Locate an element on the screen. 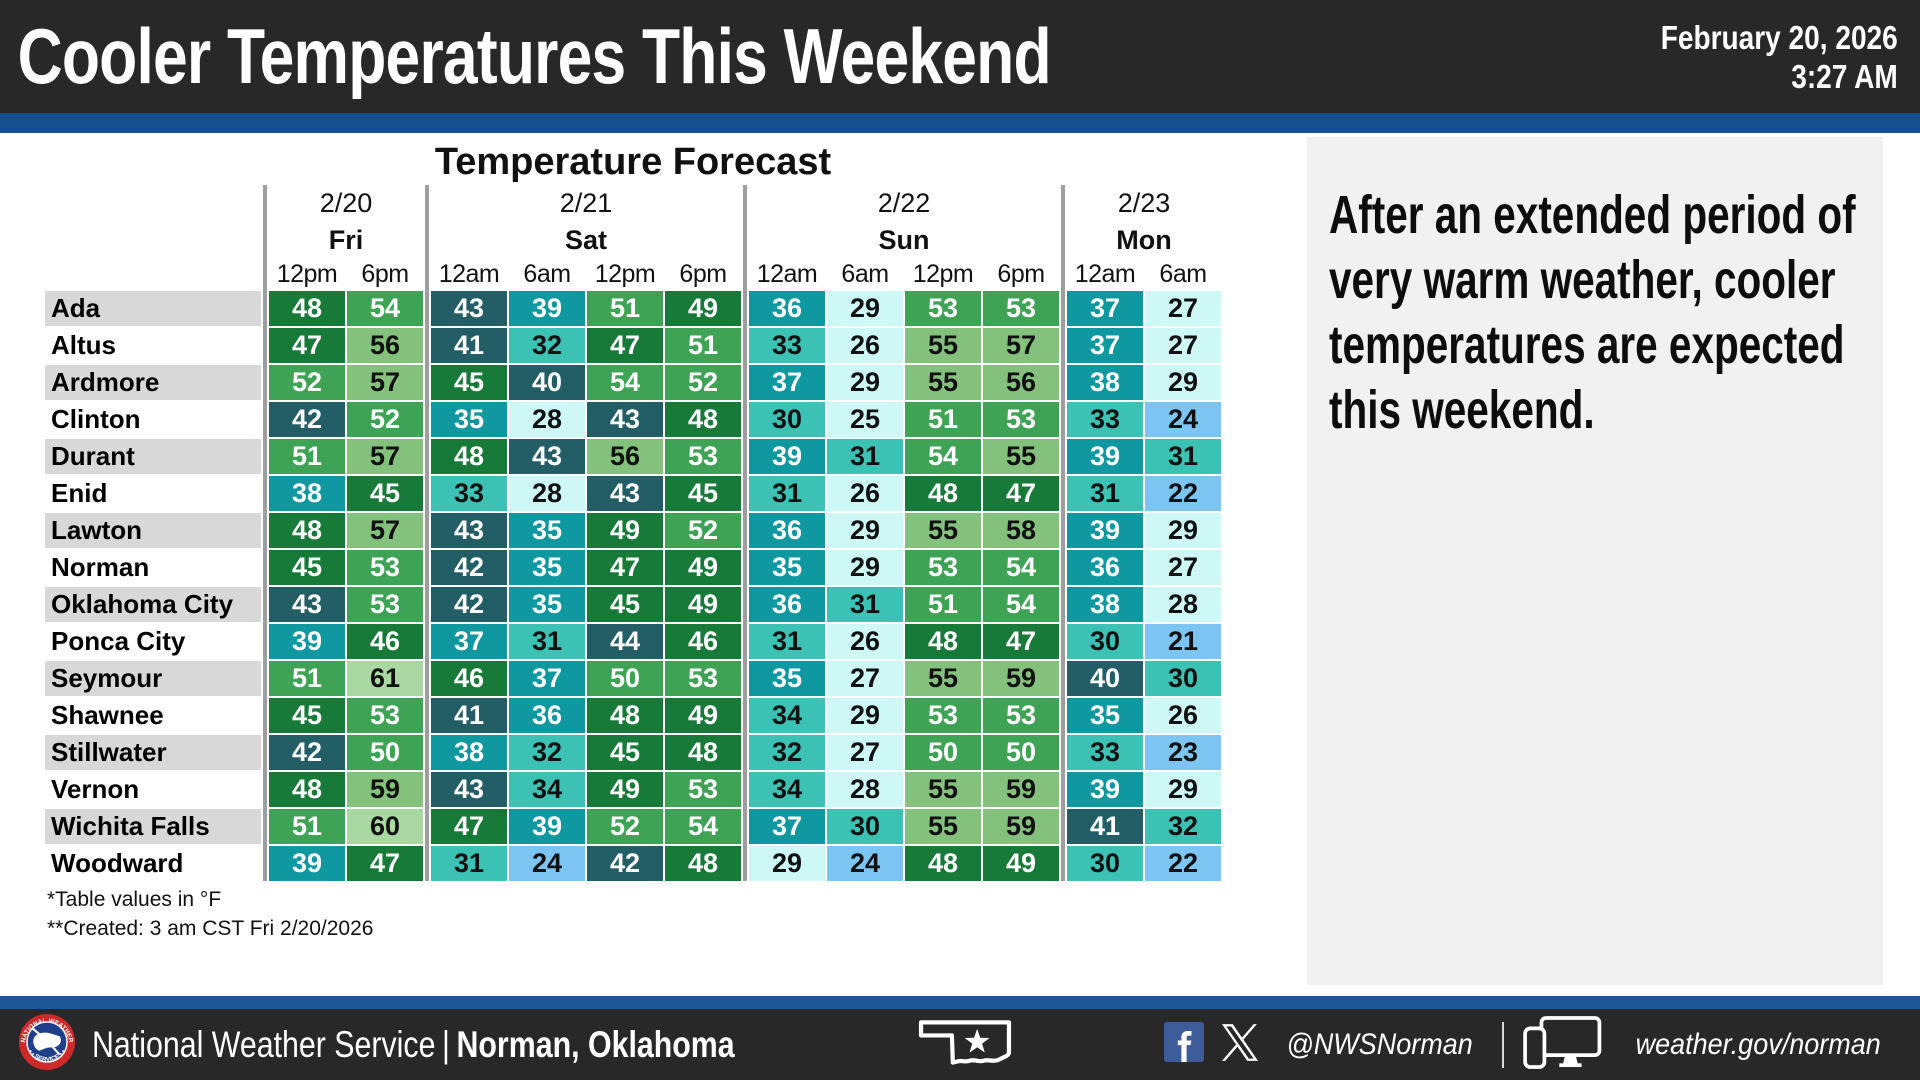  temp-cell: 42 is located at coordinates (307, 419).